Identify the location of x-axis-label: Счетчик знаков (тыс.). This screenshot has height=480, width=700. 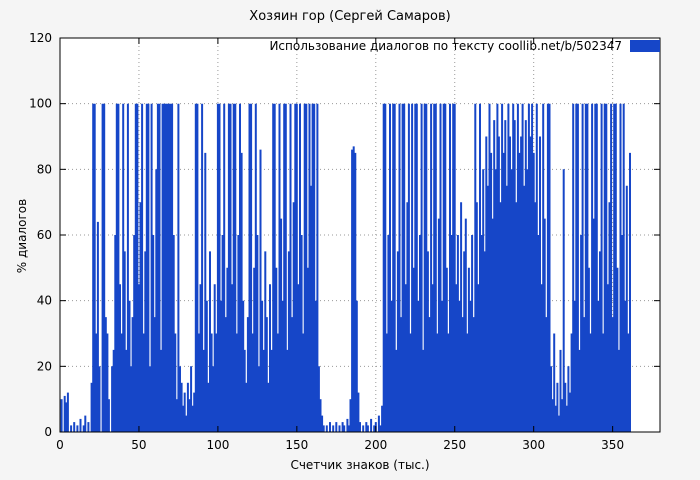
(360, 465).